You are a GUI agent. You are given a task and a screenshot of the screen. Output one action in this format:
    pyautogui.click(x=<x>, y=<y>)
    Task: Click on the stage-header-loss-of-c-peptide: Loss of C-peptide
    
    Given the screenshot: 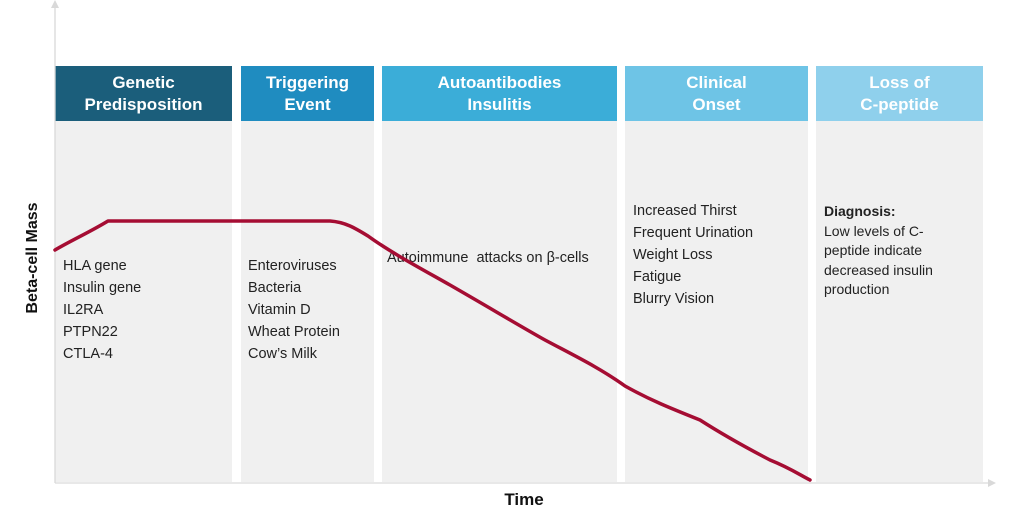 What is the action you would take?
    pyautogui.click(x=899, y=93)
    